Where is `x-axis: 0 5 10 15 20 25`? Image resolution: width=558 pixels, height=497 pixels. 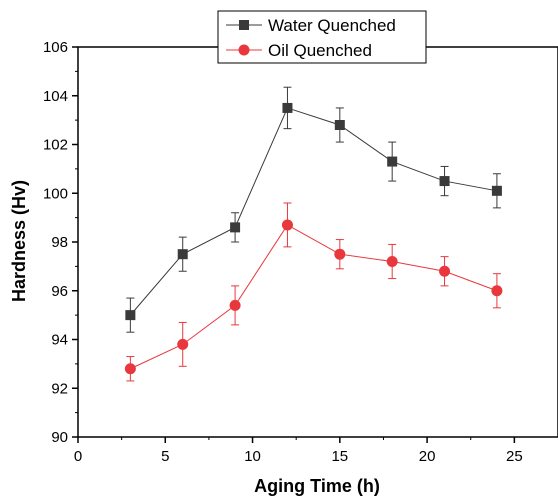 x-axis: 0 5 10 15 20 25 is located at coordinates (298, 451).